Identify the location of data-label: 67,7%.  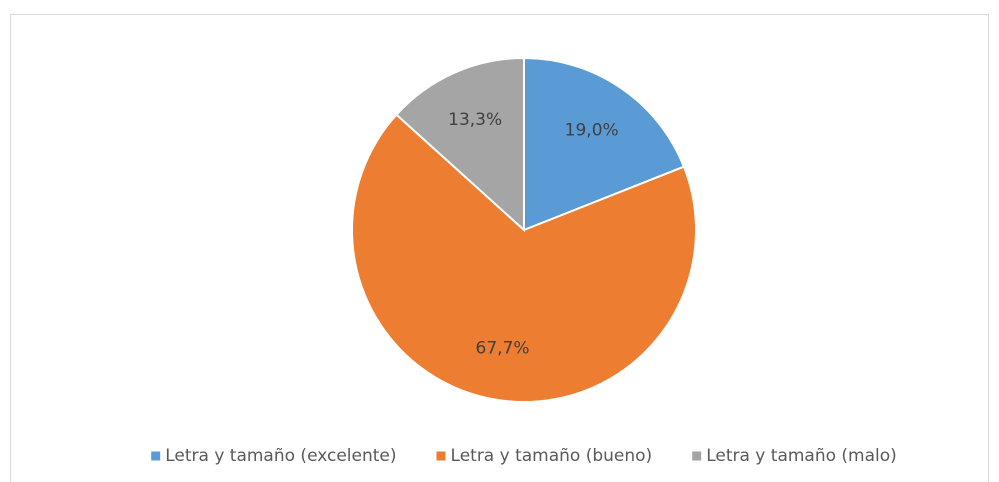
(503, 348).